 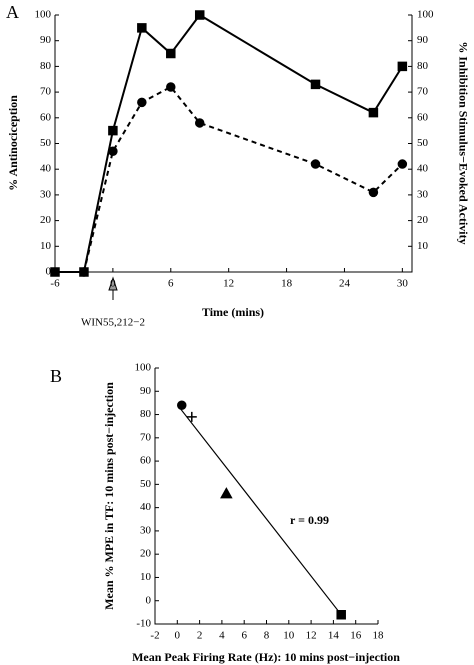 What do you see at coordinates (267, 636) in the screenshot?
I see `x-tick-label: 8` at bounding box center [267, 636].